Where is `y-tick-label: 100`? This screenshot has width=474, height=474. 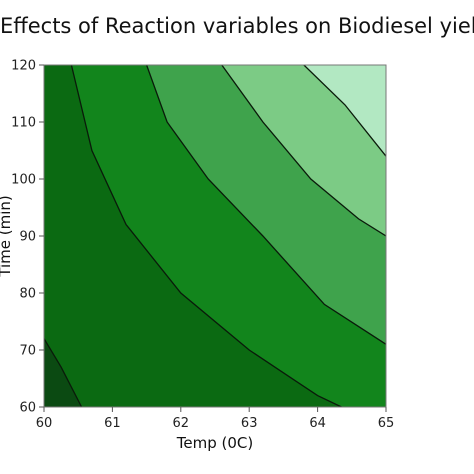
y-tick-label: 100 is located at coordinates (23, 180).